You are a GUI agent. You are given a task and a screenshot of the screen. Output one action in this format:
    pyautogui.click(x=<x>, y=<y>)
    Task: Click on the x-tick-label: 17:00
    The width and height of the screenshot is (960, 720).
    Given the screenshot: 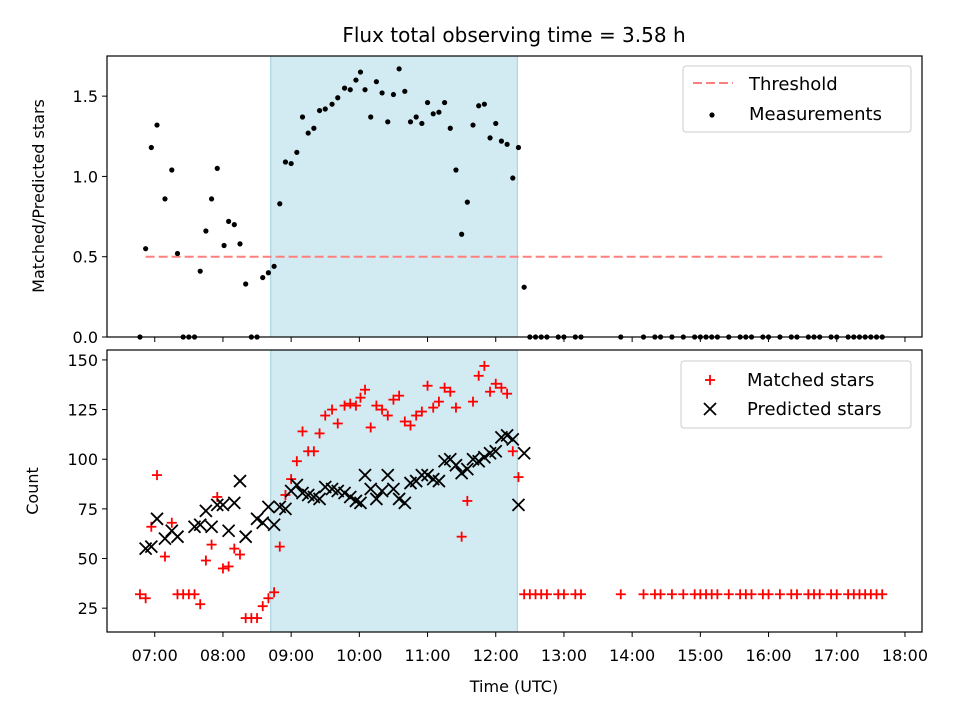 What is the action you would take?
    pyautogui.click(x=837, y=655)
    